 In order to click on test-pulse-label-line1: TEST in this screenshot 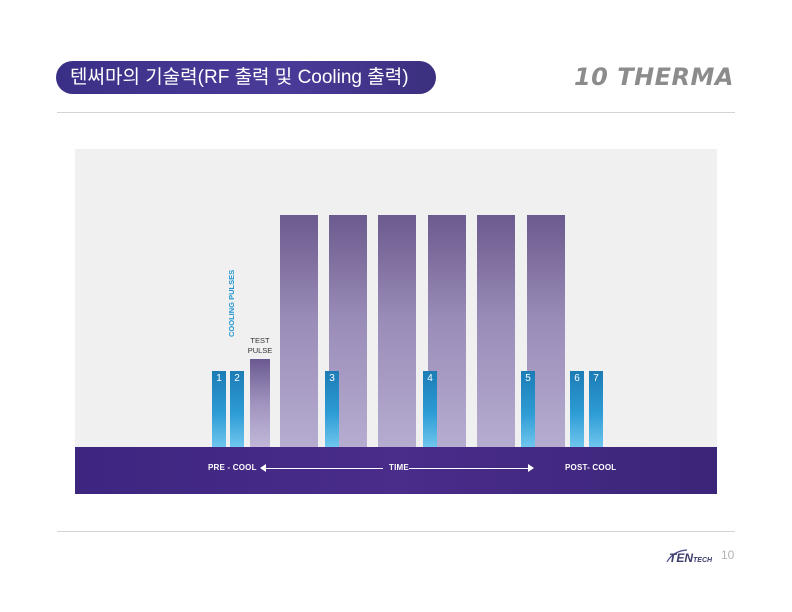, I will do `click(260, 340)`.